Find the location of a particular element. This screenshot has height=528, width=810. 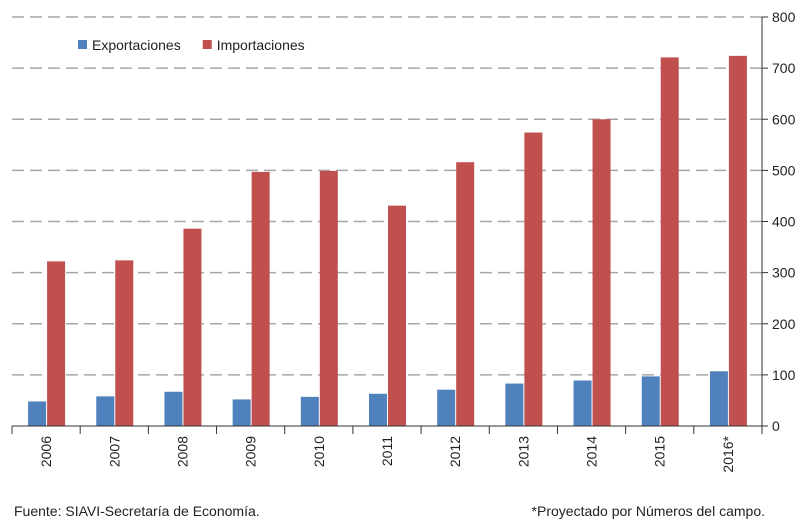

y-tick-label: 400 is located at coordinates (784, 222).